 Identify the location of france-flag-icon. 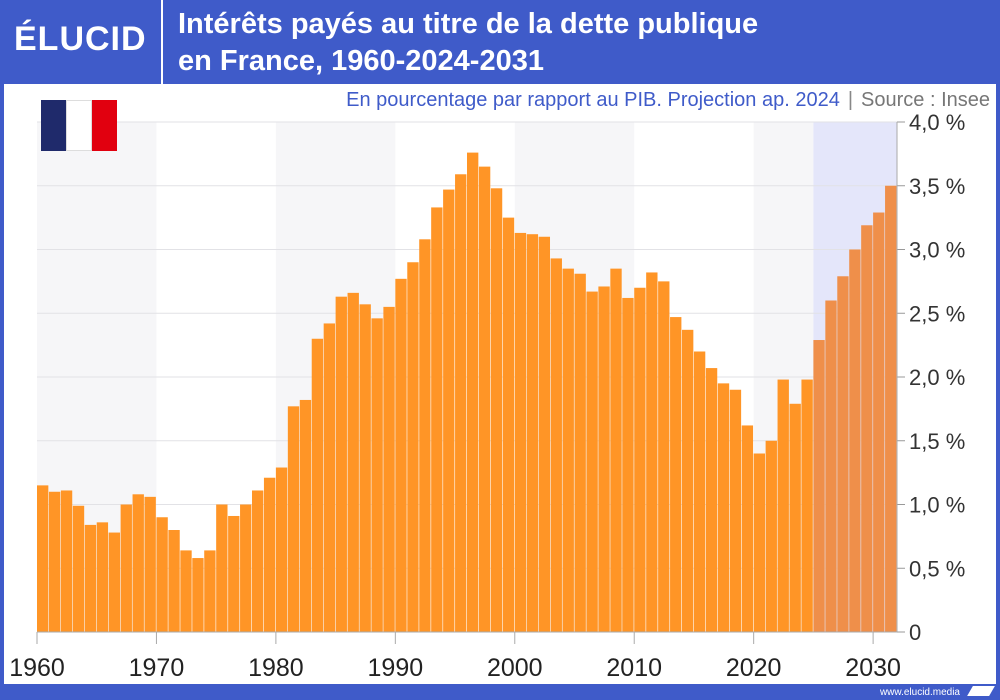
(79, 125).